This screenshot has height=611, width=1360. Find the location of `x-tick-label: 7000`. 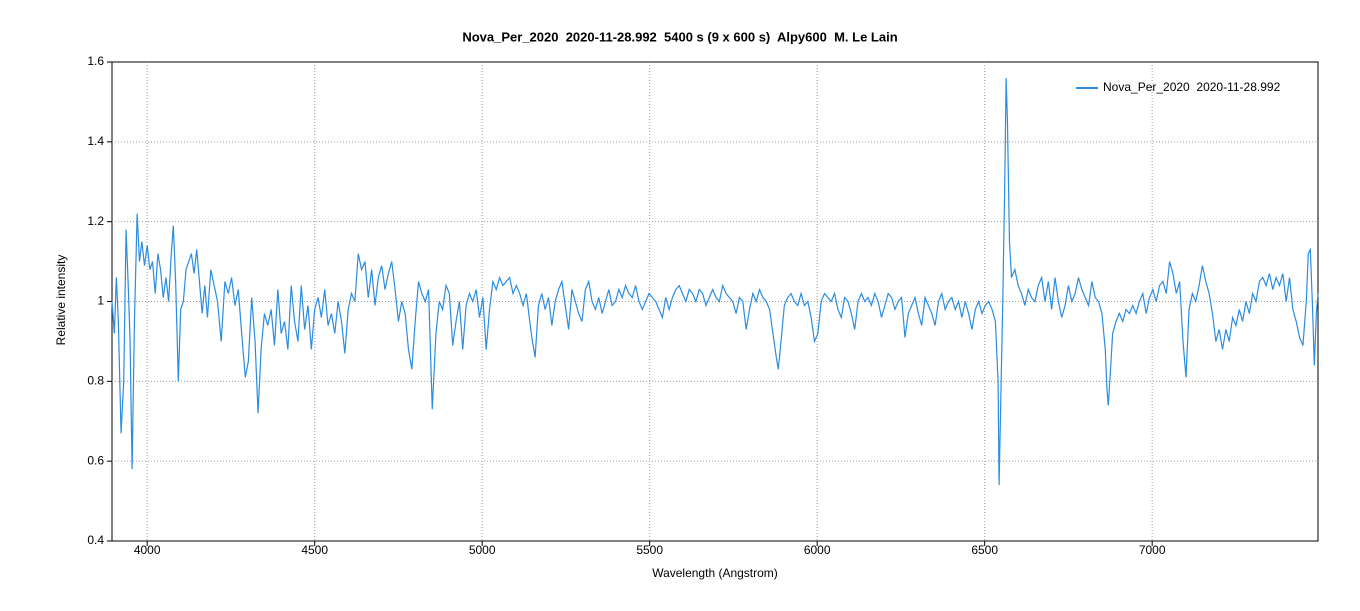

x-tick-label: 7000 is located at coordinates (1152, 550).